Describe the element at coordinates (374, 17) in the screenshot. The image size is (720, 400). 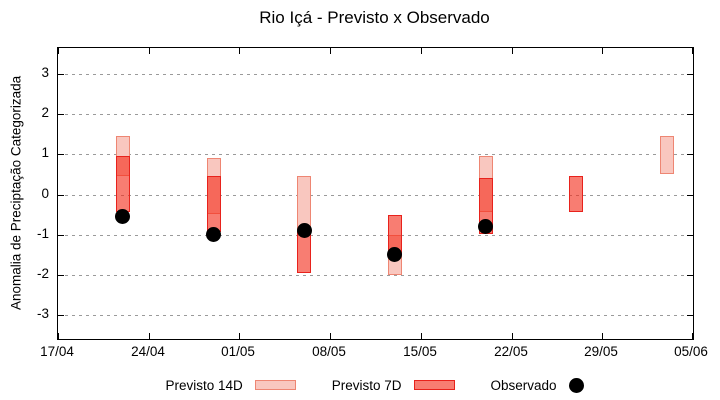
I see `chart-title: Rio Içá - Previsto x Observado` at that location.